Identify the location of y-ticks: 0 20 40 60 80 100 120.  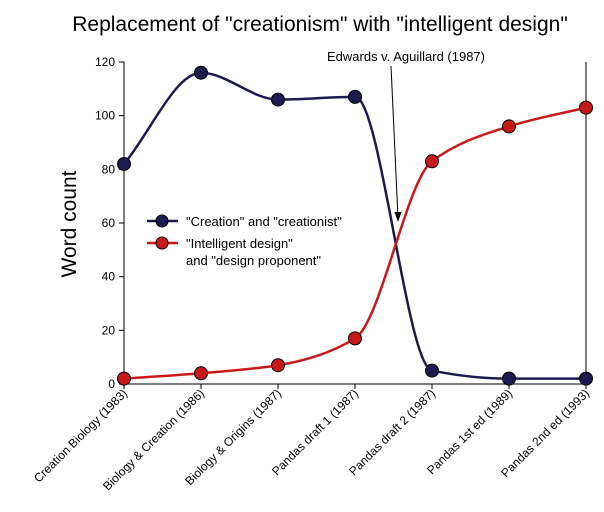
(109, 223).